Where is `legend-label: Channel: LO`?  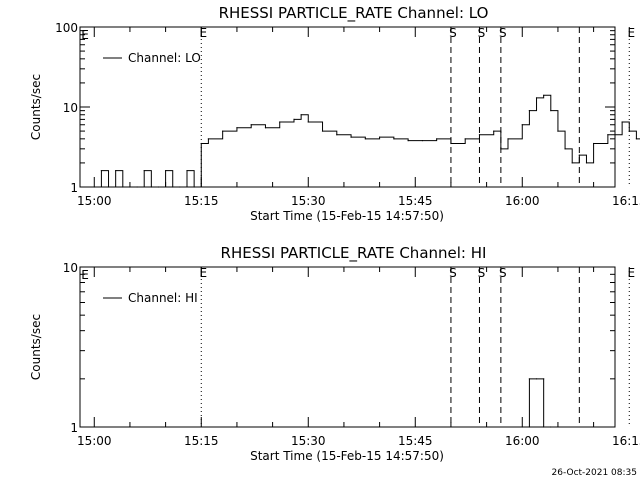 legend-label: Channel: LO is located at coordinates (164, 58).